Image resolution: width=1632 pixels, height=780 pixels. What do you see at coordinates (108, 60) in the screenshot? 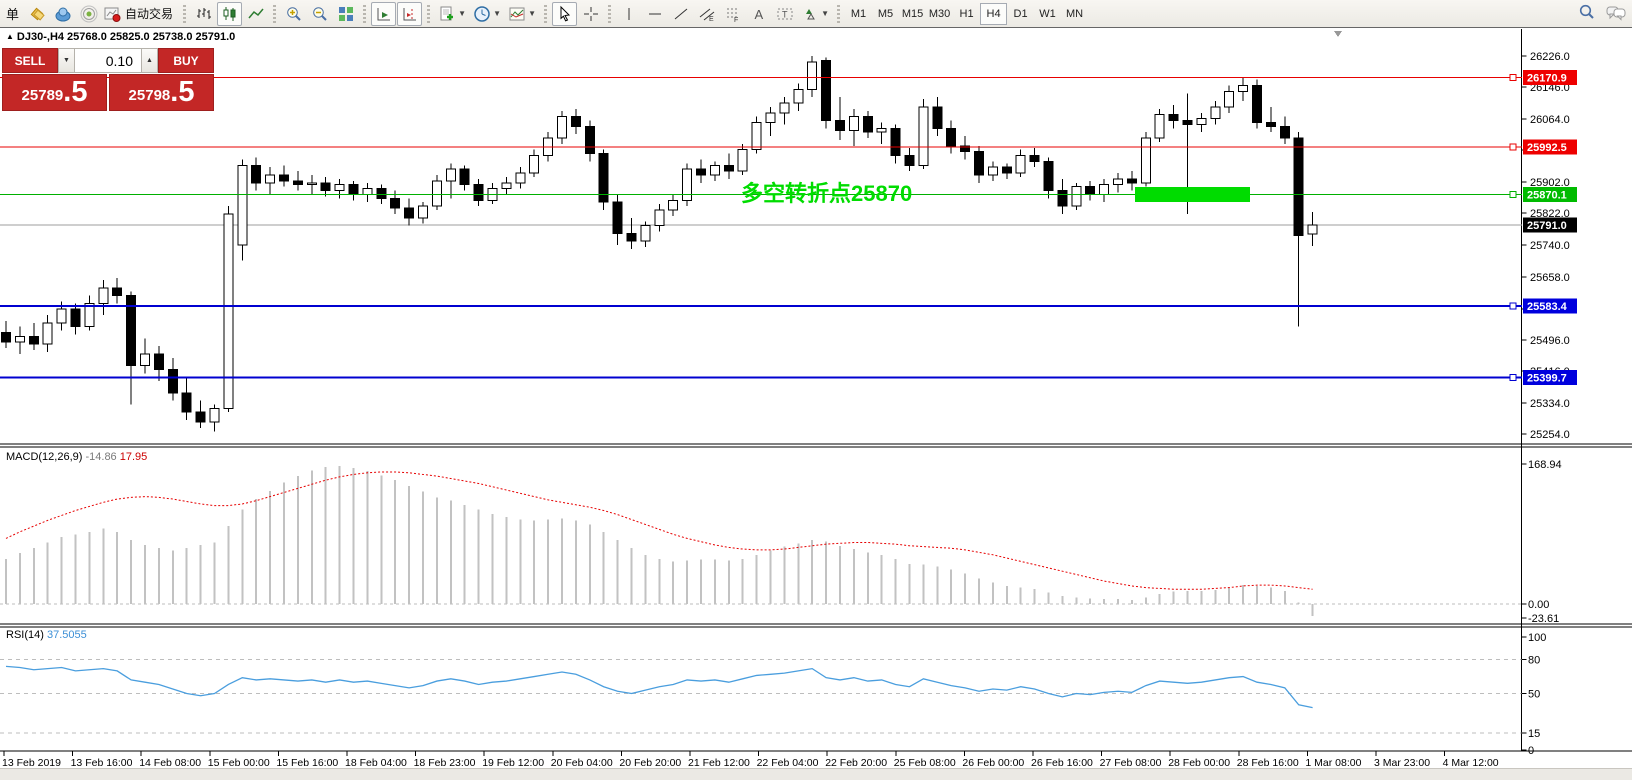
I see `volume-input: 0.10` at bounding box center [108, 60].